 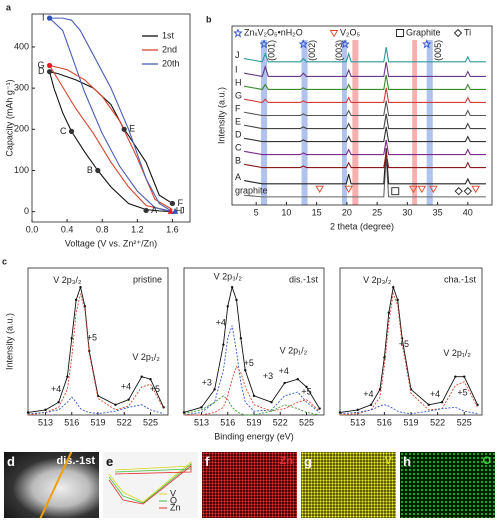 I want to click on y-tick-label: 400, so click(x=21, y=46).